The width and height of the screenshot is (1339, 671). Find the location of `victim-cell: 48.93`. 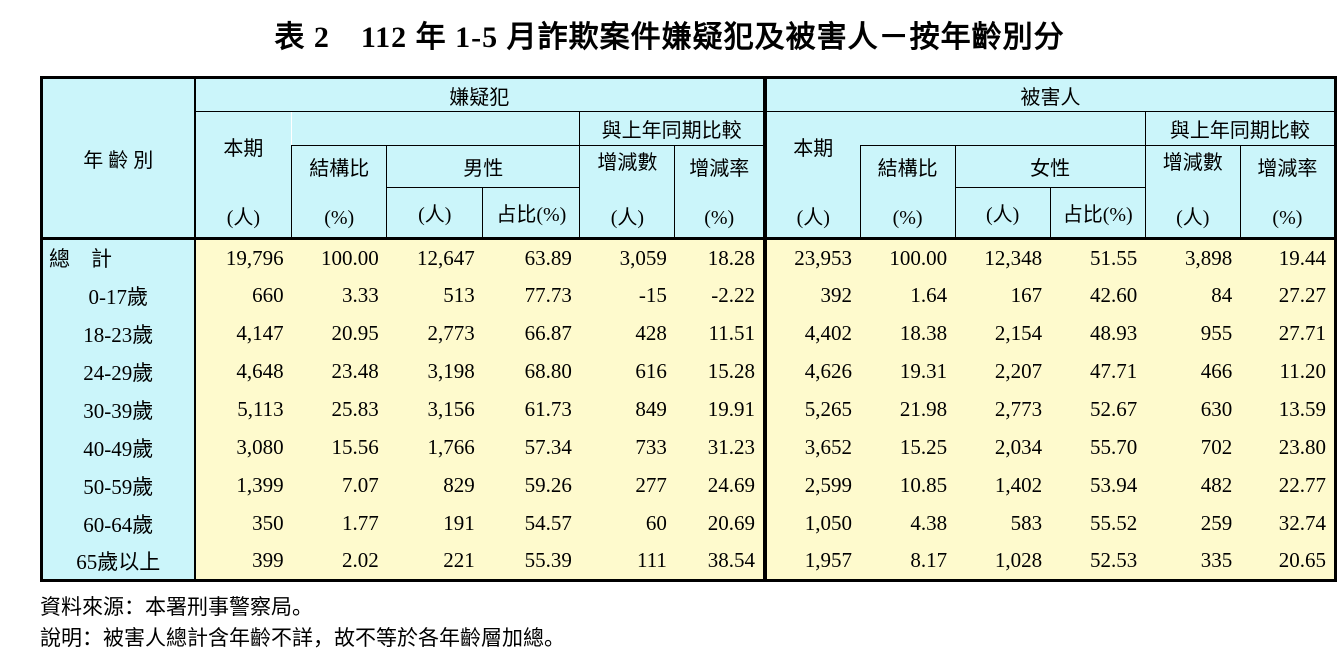

victim-cell: 48.93 is located at coordinates (1098, 333).